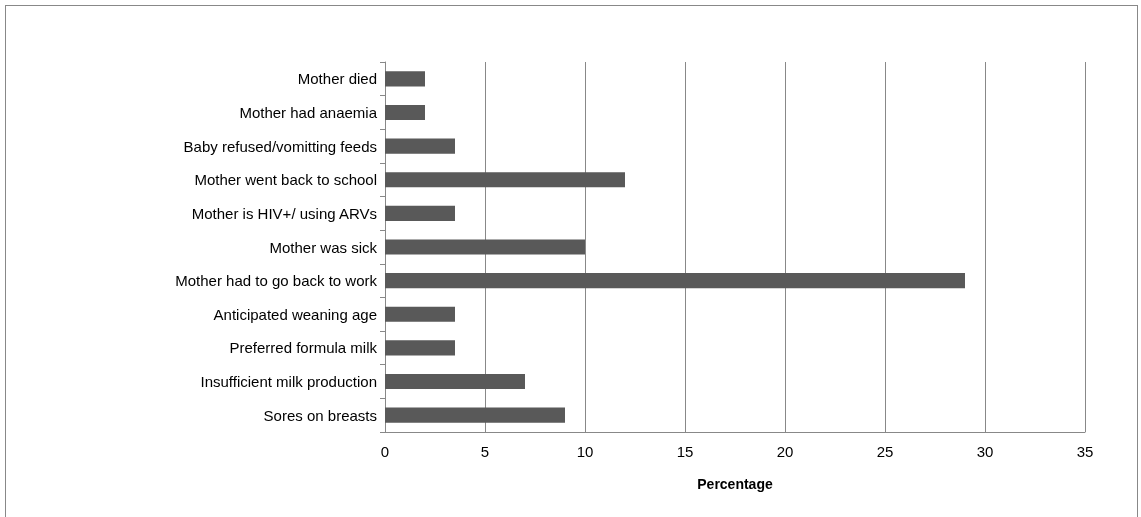  Describe the element at coordinates (303, 348) in the screenshot. I see `y-tick-label: Preferred formula milk` at that location.